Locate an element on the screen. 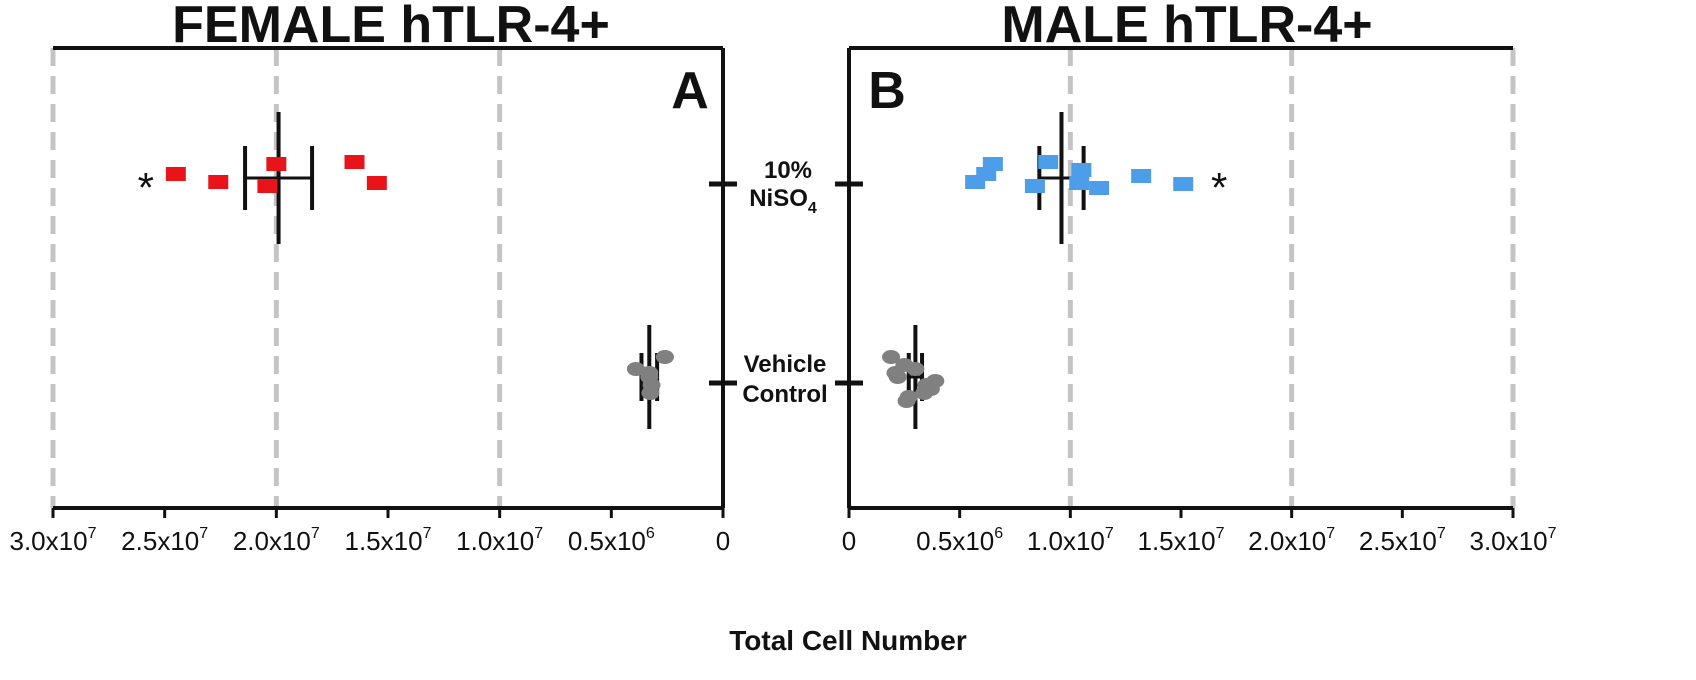 This screenshot has height=680, width=1696. panel-a-x-tick-label-4: 1.0x107 is located at coordinates (499, 540).